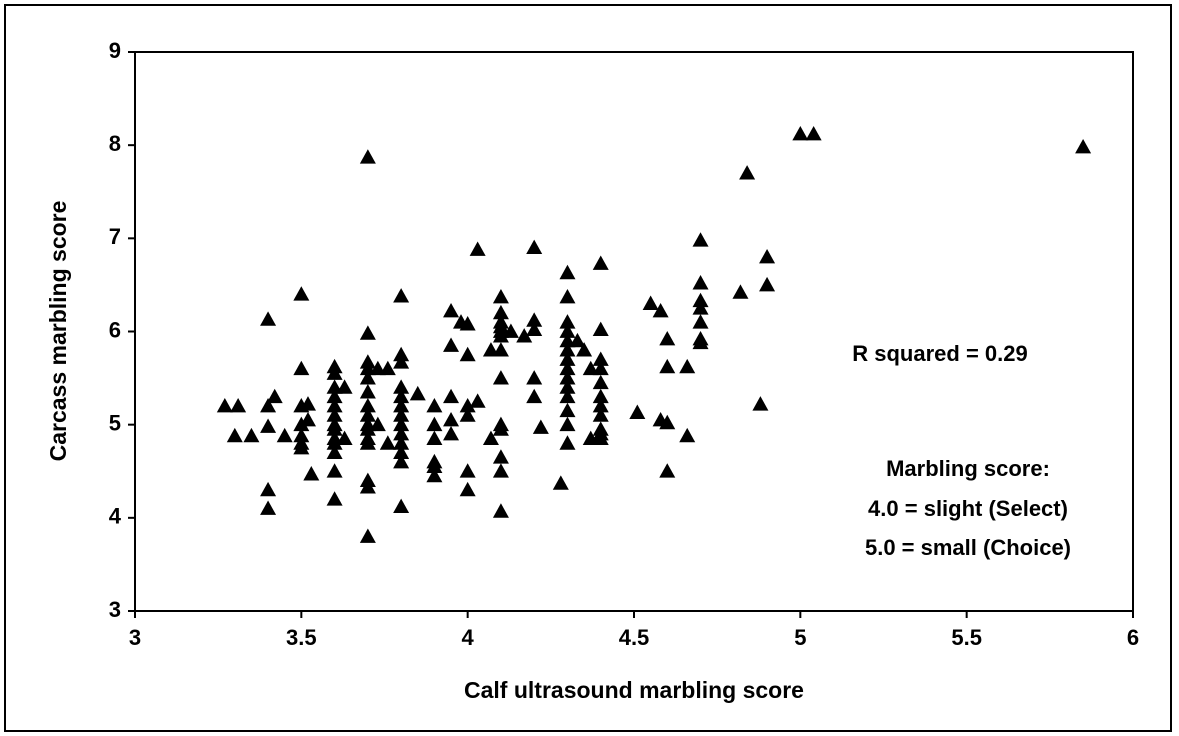 The height and width of the screenshot is (736, 1179). I want to click on x-tick-label: 6, so click(1133, 637).